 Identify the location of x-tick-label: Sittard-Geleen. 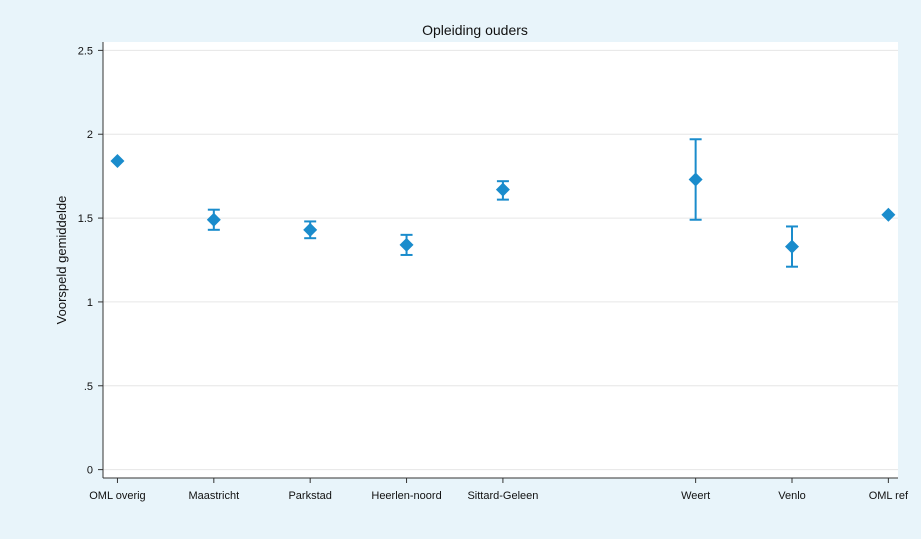
(502, 496).